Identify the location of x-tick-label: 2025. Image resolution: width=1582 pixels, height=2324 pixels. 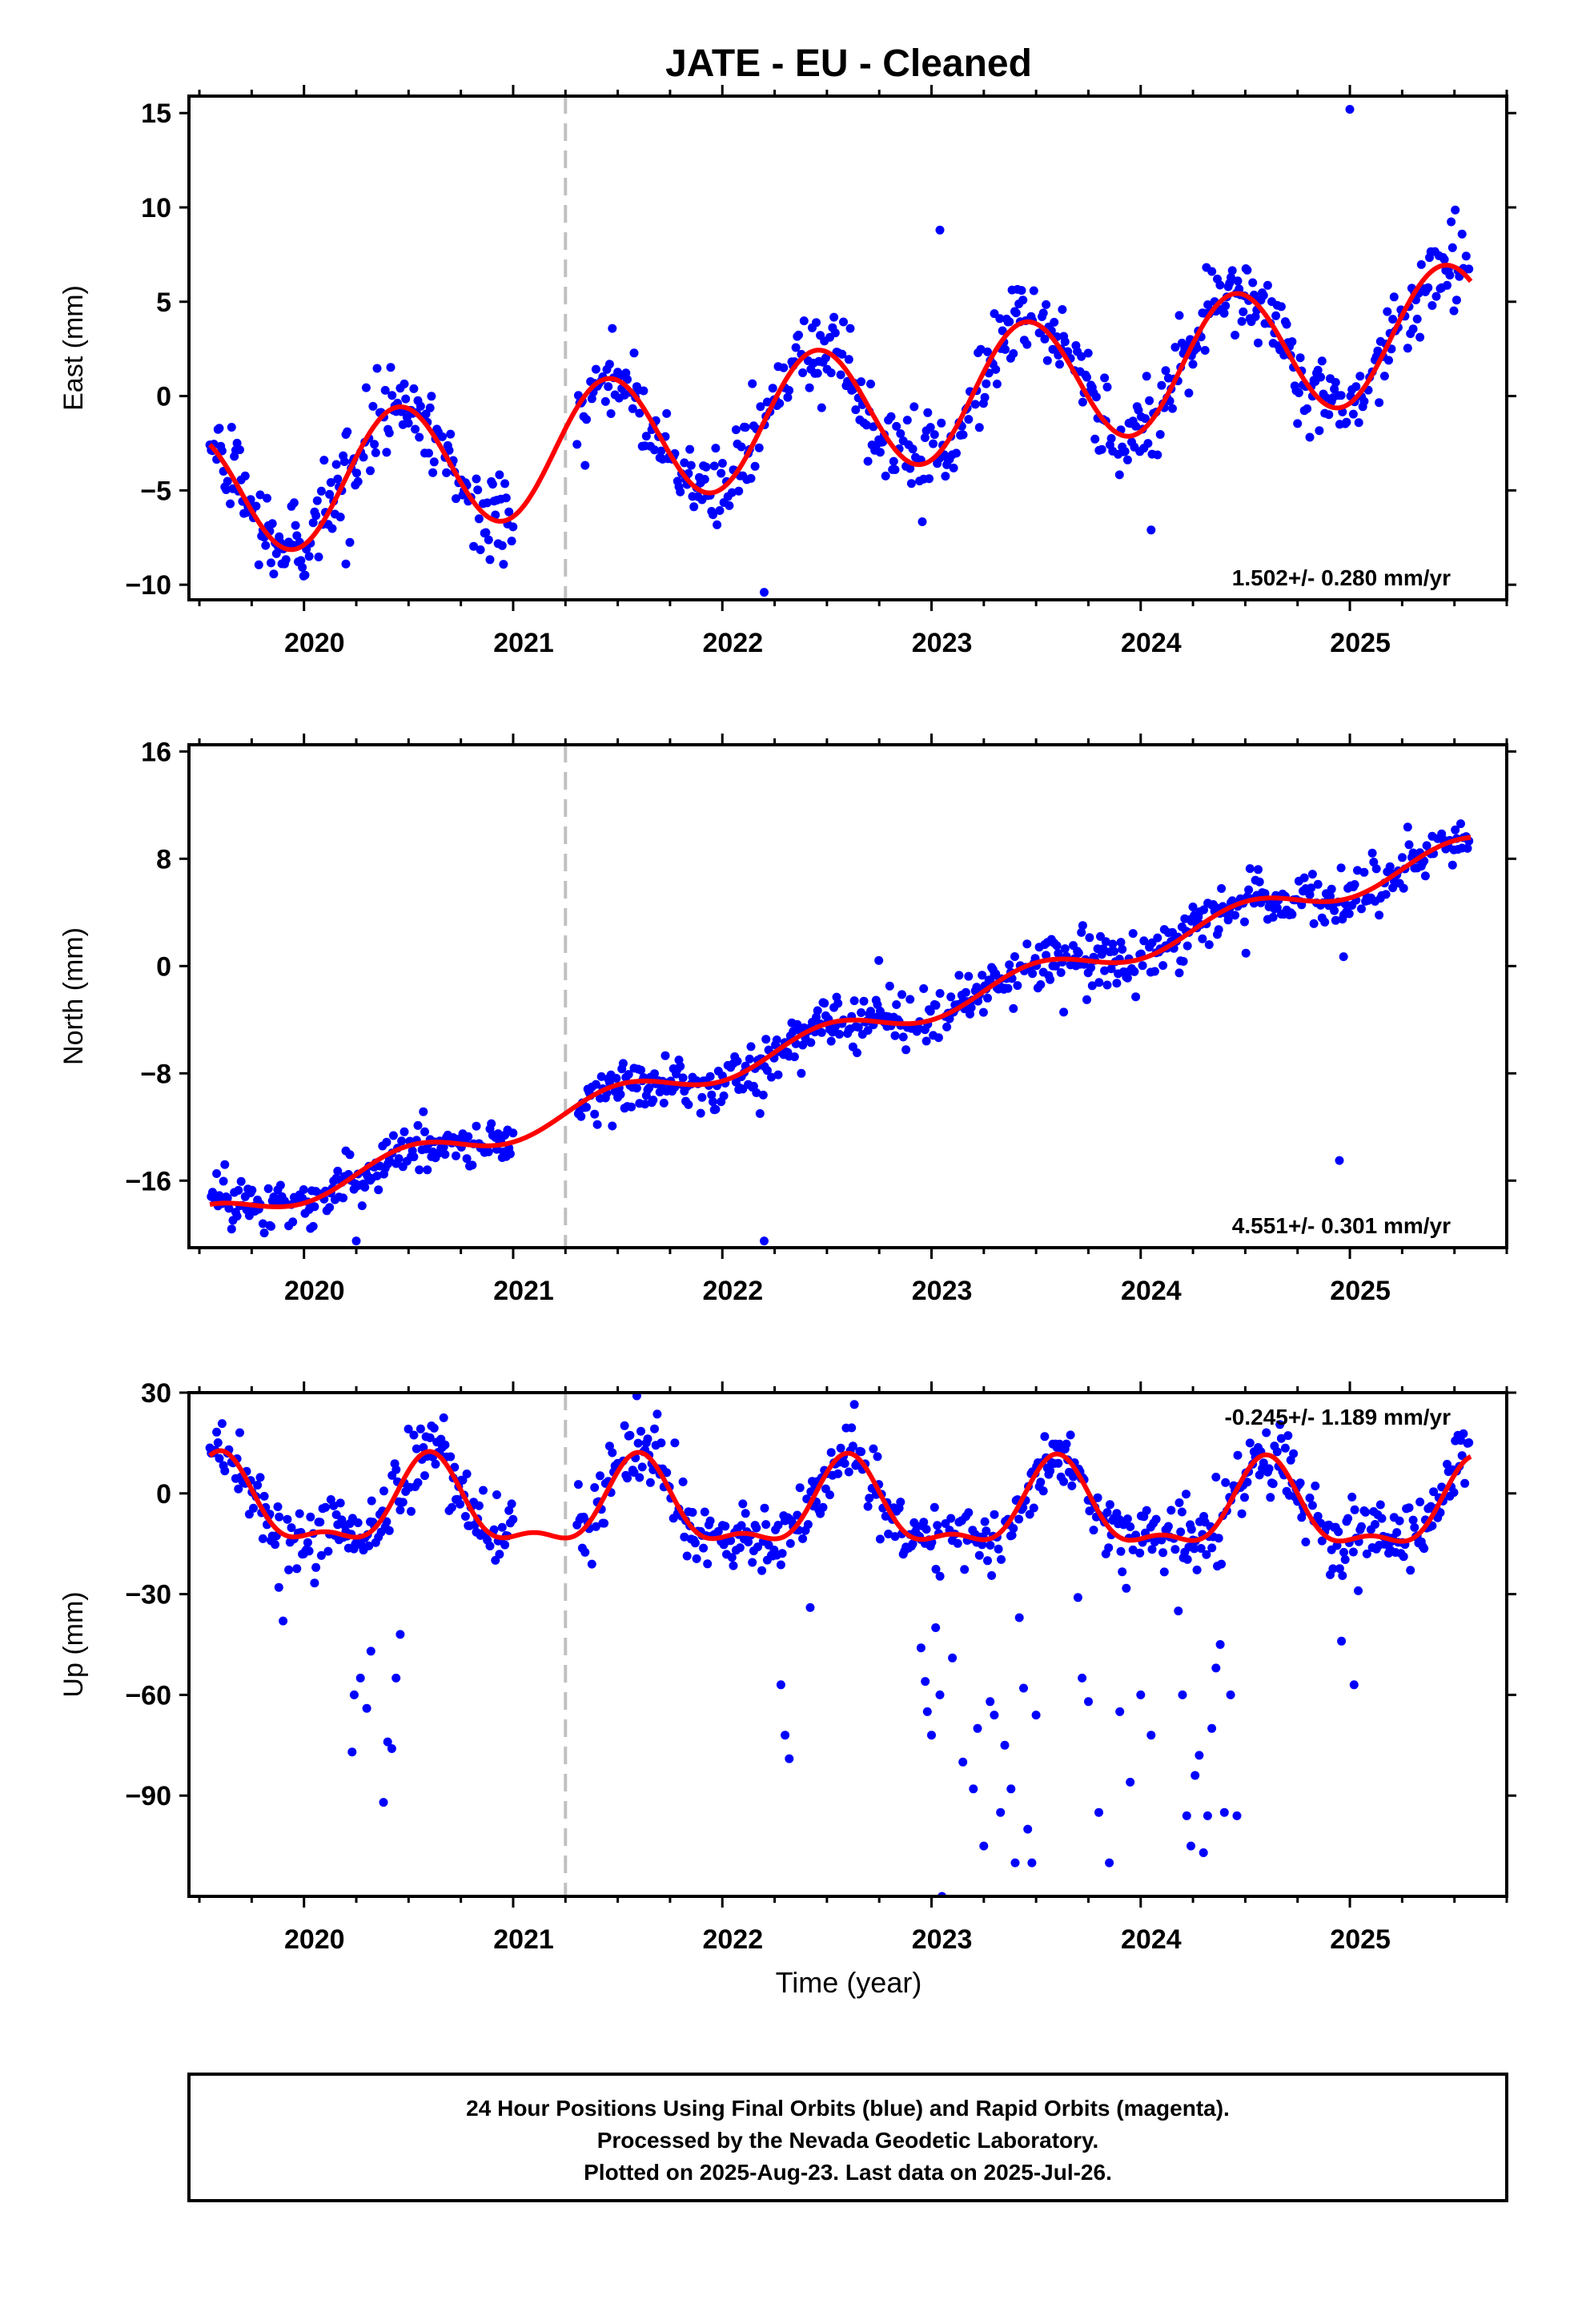
(1360, 1291).